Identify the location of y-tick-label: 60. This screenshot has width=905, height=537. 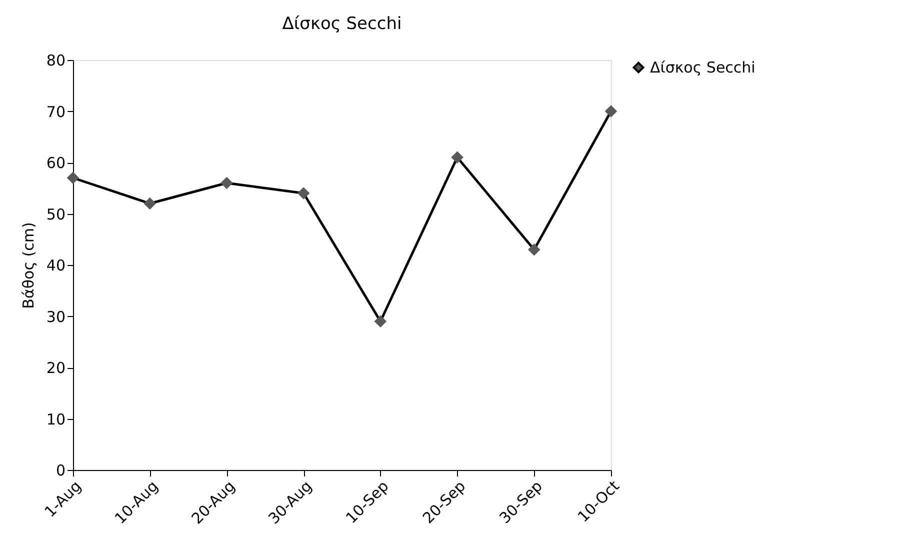
(56, 163).